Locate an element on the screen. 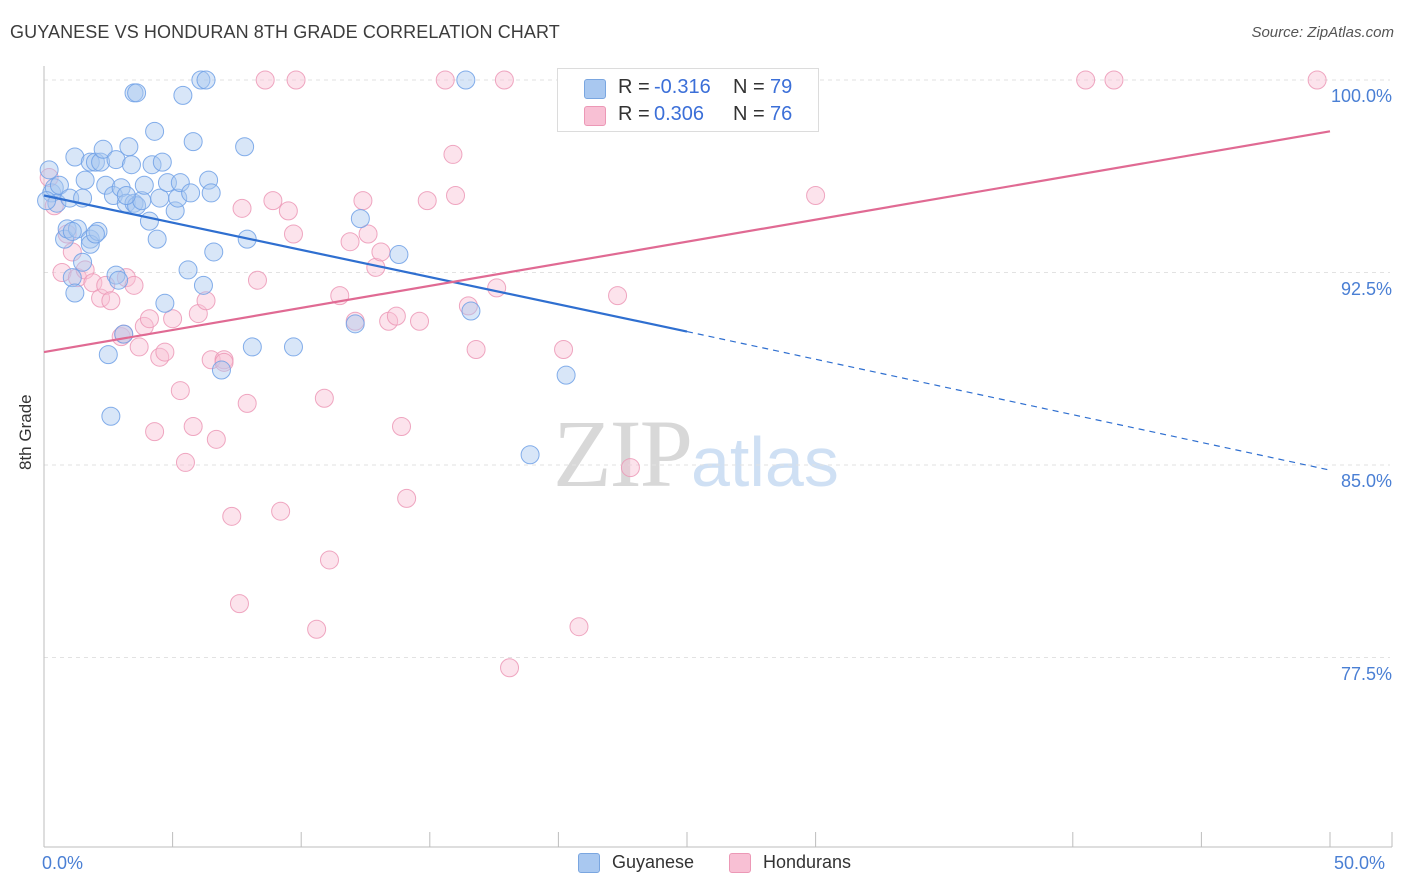  y-tick-label: 92.5% is located at coordinates (1366, 288).